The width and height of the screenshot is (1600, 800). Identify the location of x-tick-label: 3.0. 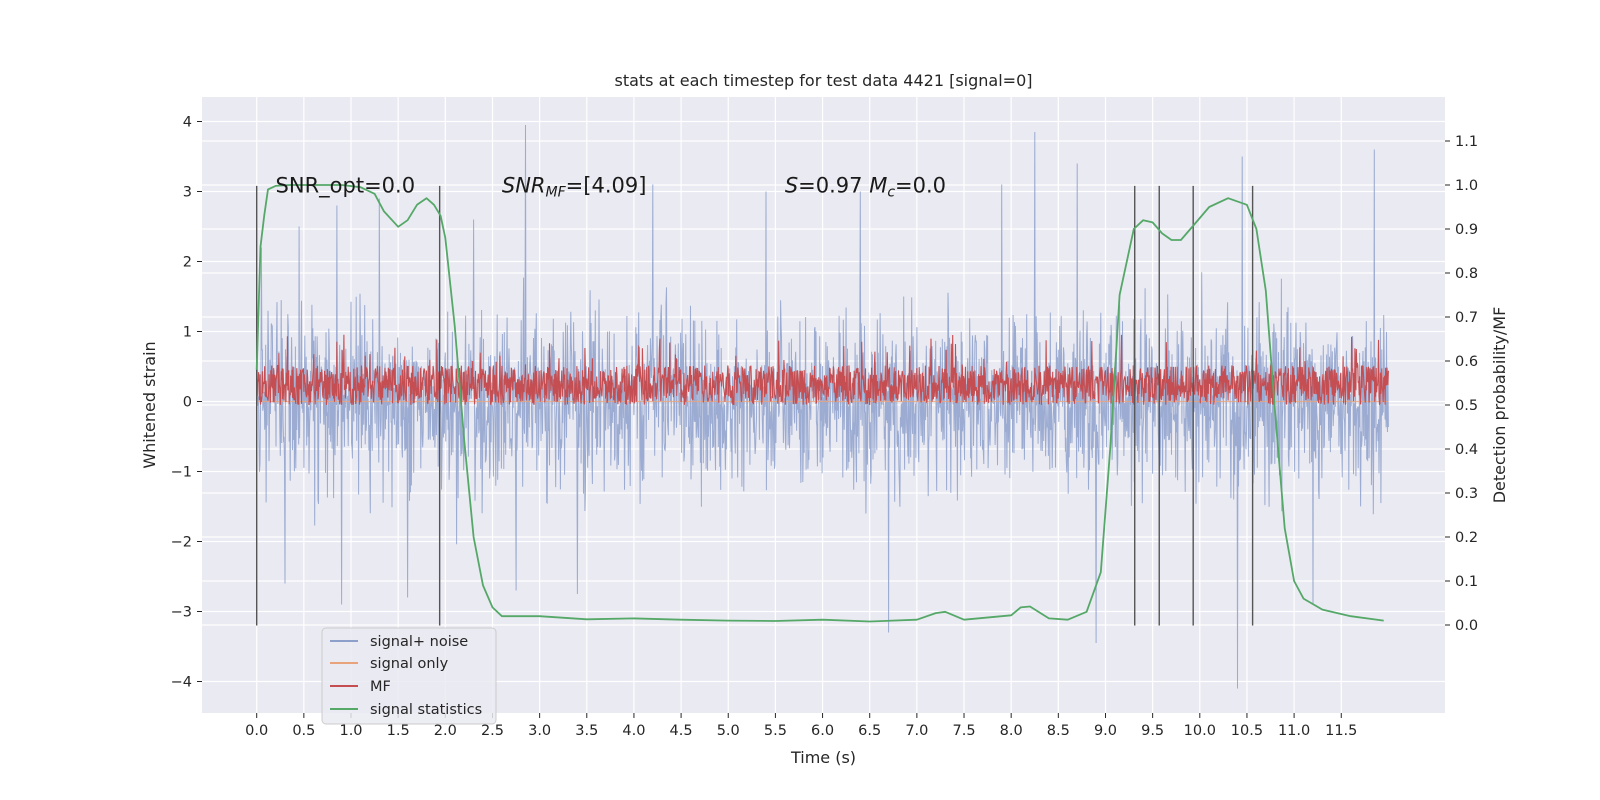
(539, 731).